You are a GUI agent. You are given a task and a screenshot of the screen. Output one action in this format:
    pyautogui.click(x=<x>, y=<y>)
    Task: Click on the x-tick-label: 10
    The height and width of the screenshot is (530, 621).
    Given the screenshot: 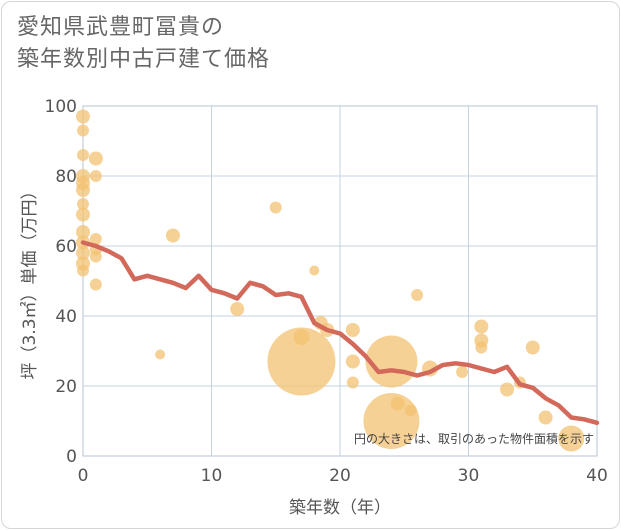 What is the action you would take?
    pyautogui.click(x=212, y=476)
    